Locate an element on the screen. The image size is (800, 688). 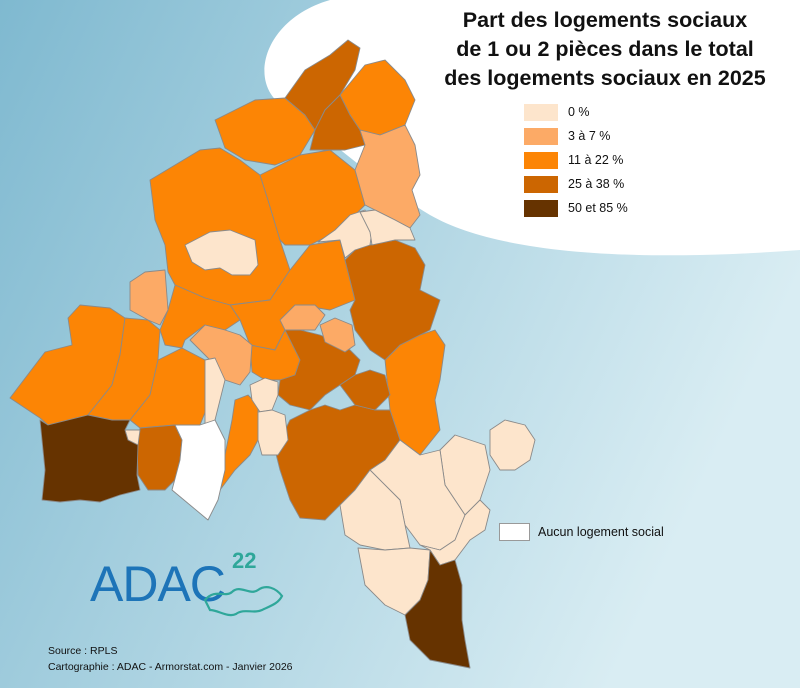
commune-west-light is located at coordinates (149, 297).